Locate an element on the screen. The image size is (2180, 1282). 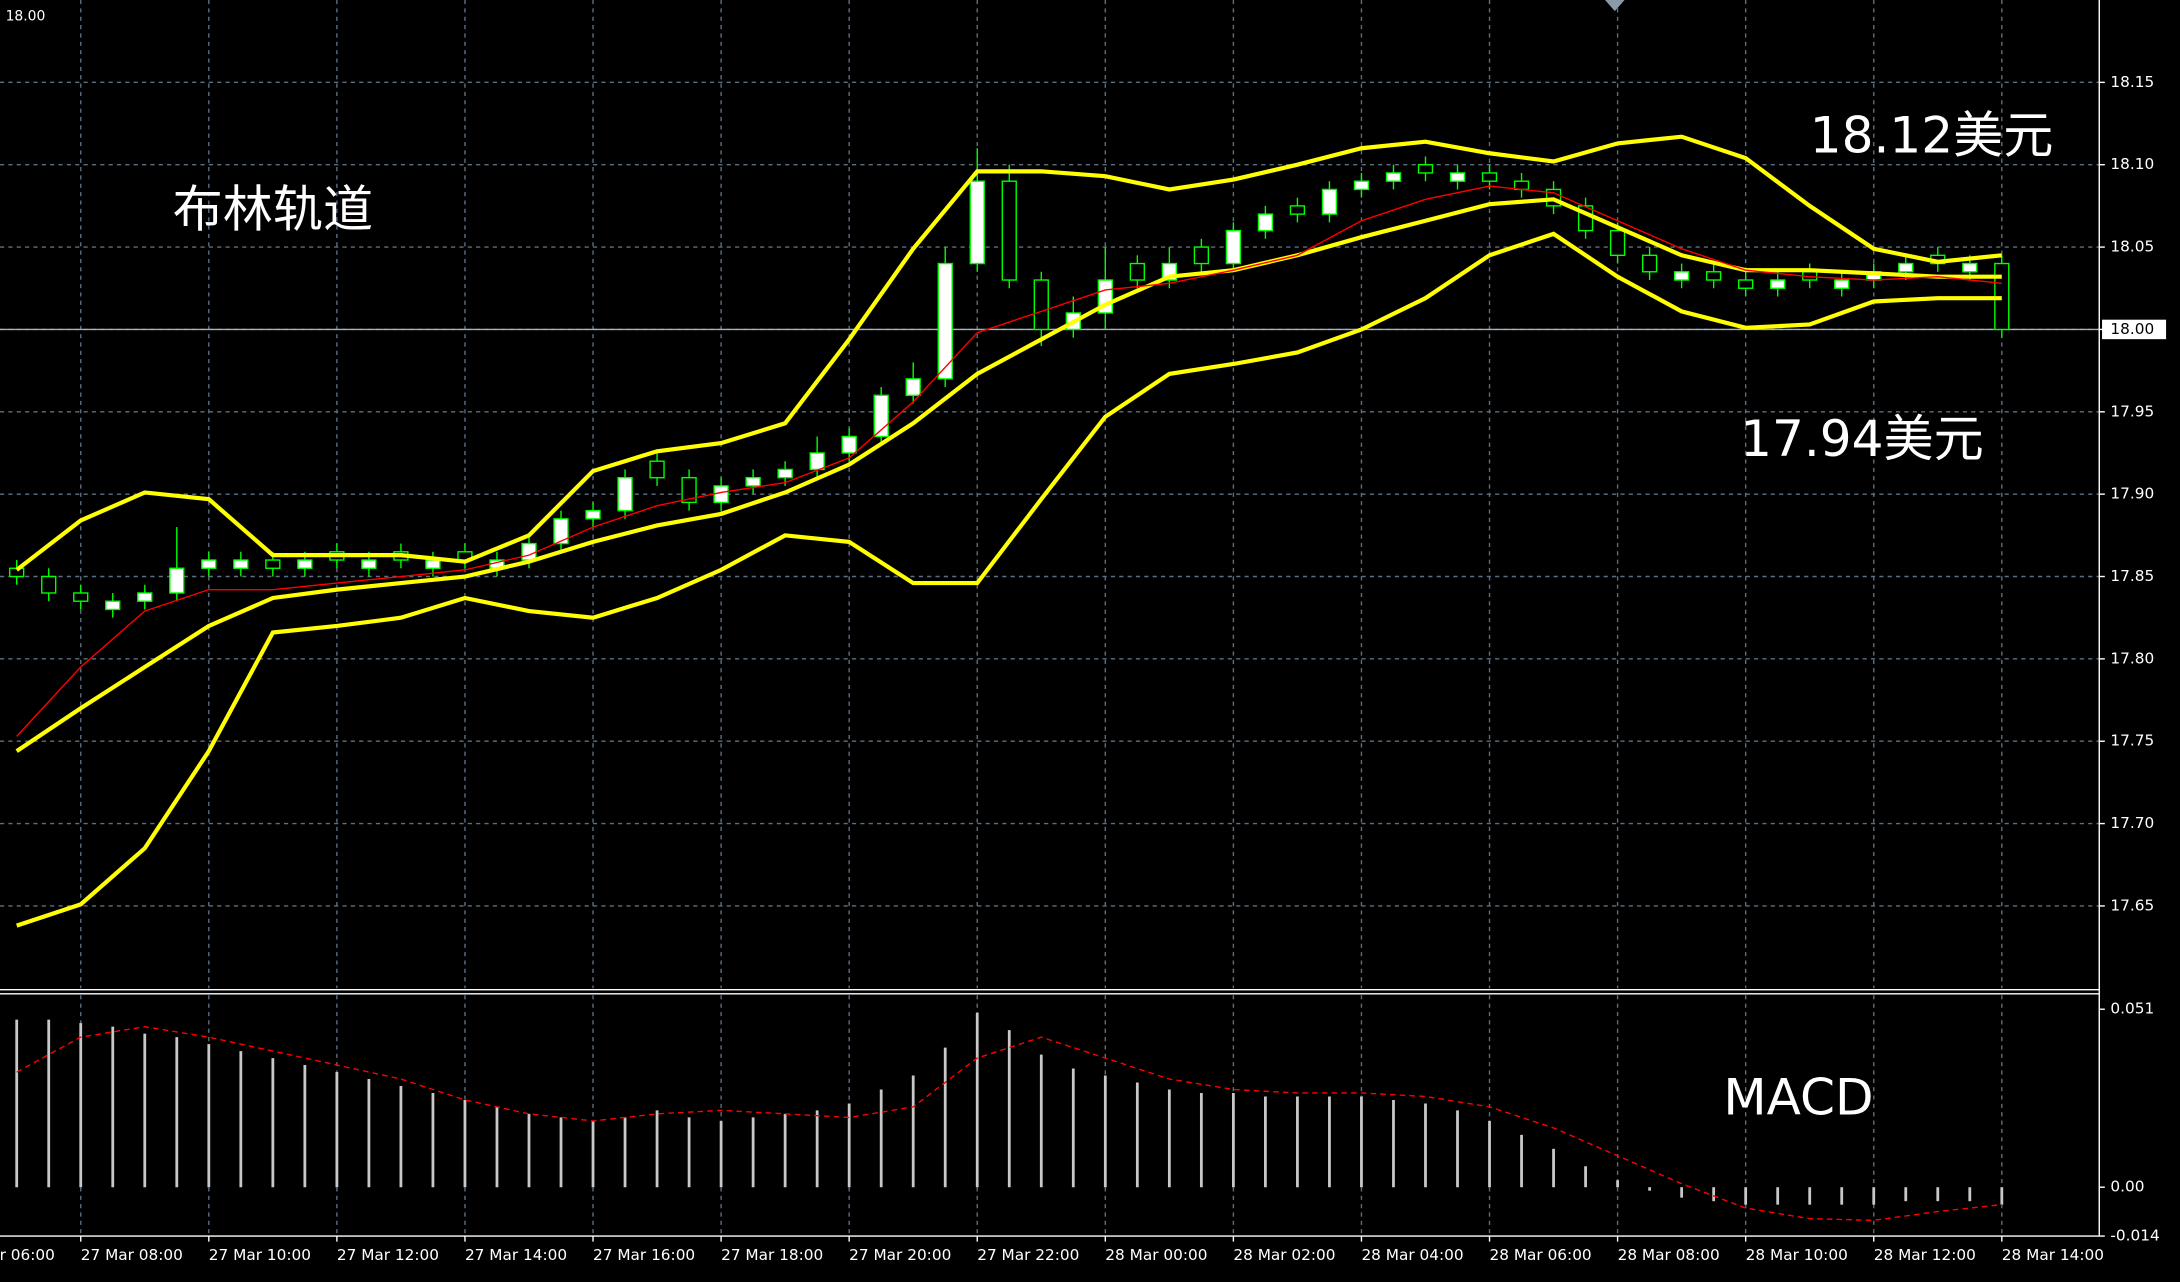
y-tick-label: 0.00 is located at coordinates (2127, 1187).